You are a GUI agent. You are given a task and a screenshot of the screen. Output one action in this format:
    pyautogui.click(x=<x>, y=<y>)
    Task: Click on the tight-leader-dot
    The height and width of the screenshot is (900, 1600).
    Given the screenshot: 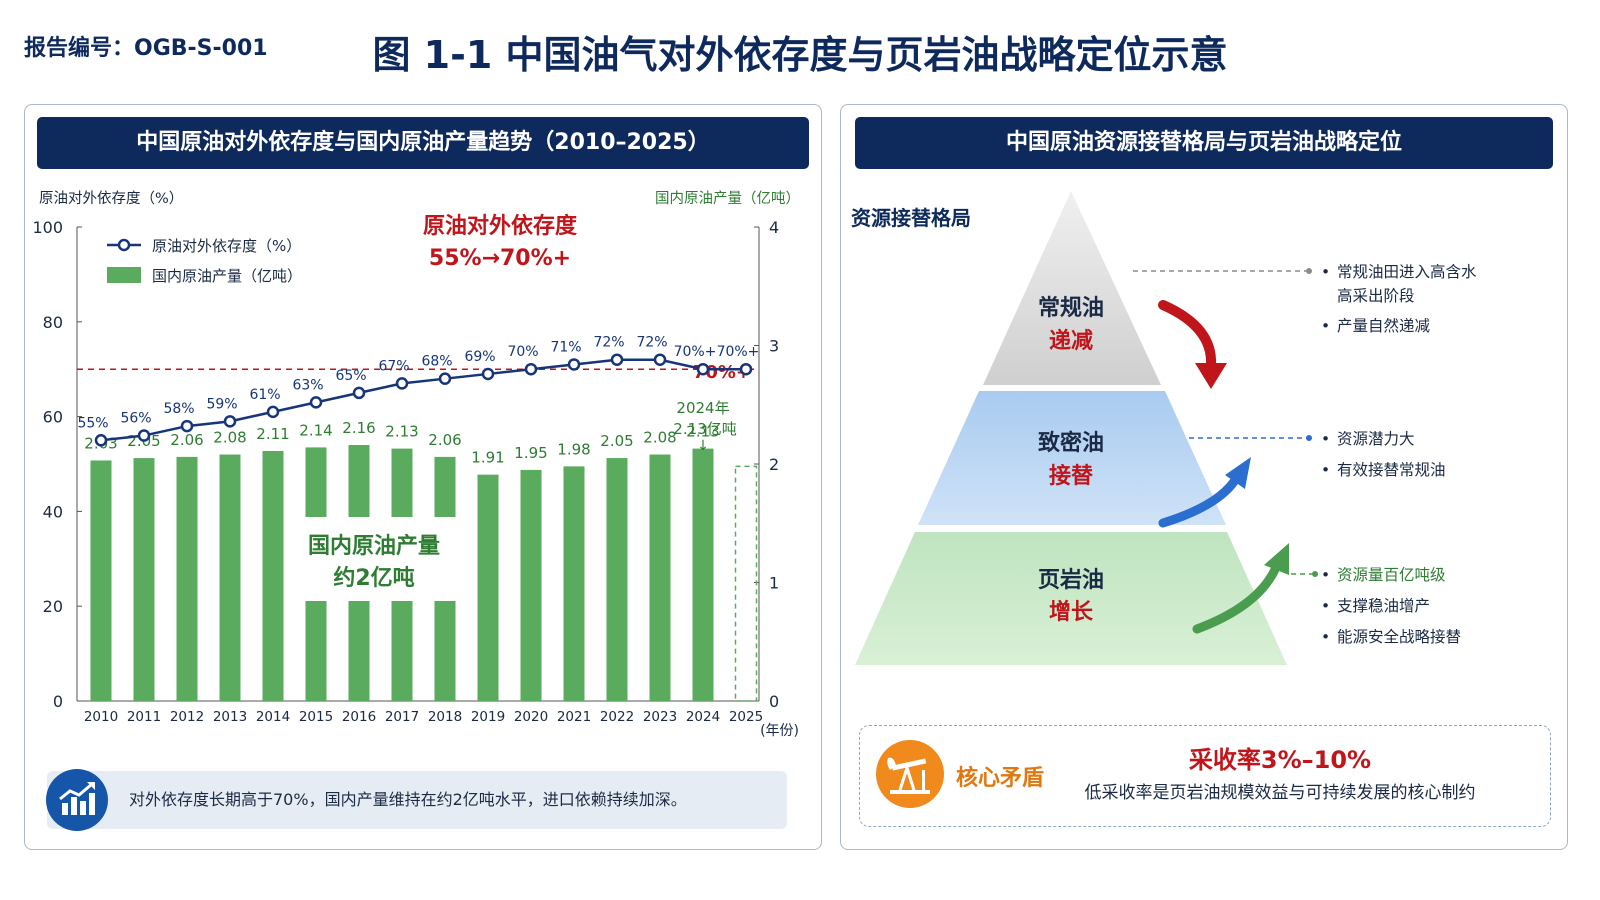 What is the action you would take?
    pyautogui.click(x=1309, y=438)
    